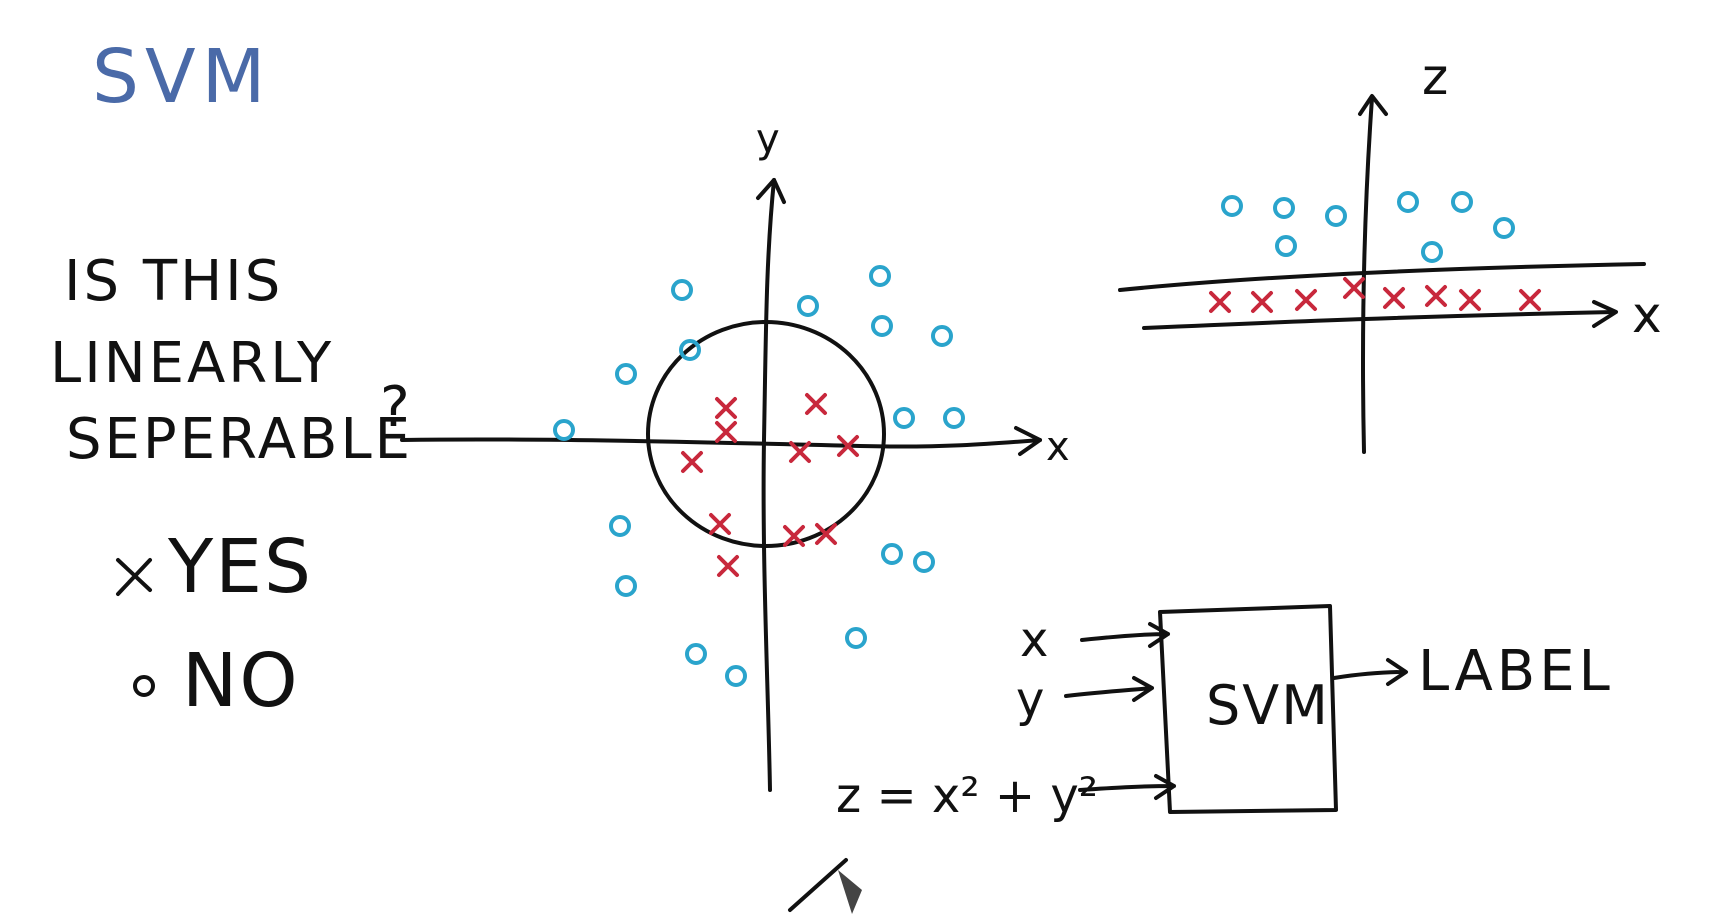 The height and width of the screenshot is (914, 1714). I want to click on svm-output-arrow, so click(1370, 672).